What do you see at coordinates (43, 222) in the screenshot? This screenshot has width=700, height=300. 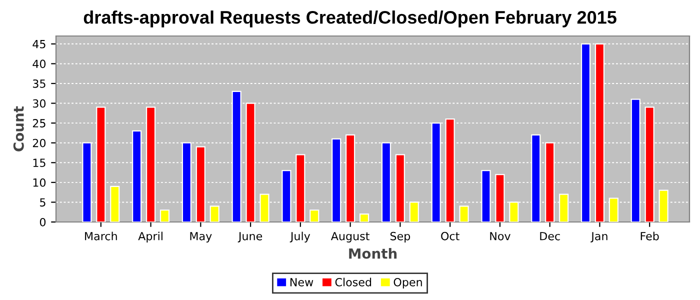 I see `y-tick-label: 0` at bounding box center [43, 222].